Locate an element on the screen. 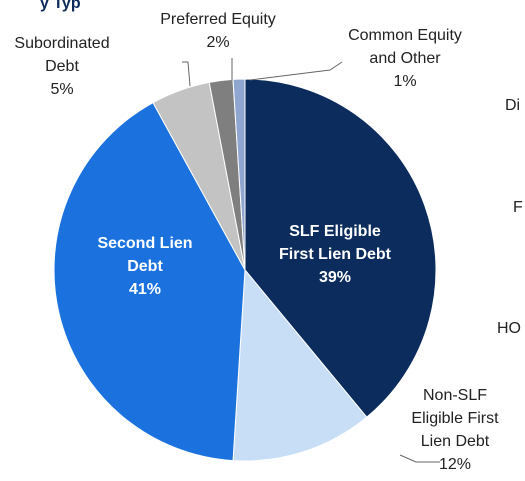 This screenshot has width=525, height=481. annotation: F is located at coordinates (518, 207).